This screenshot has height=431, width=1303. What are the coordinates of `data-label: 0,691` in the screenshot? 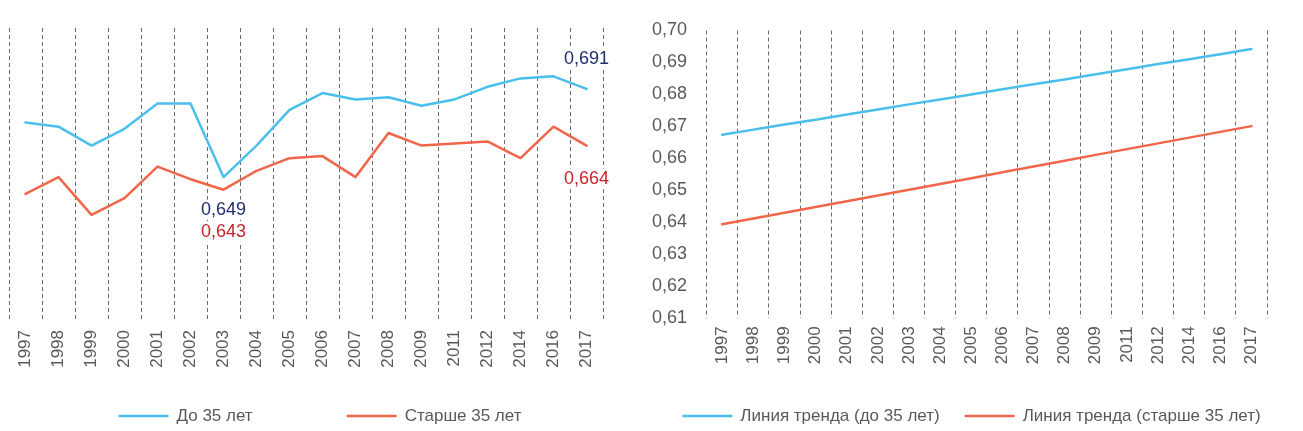 It's located at (586, 57).